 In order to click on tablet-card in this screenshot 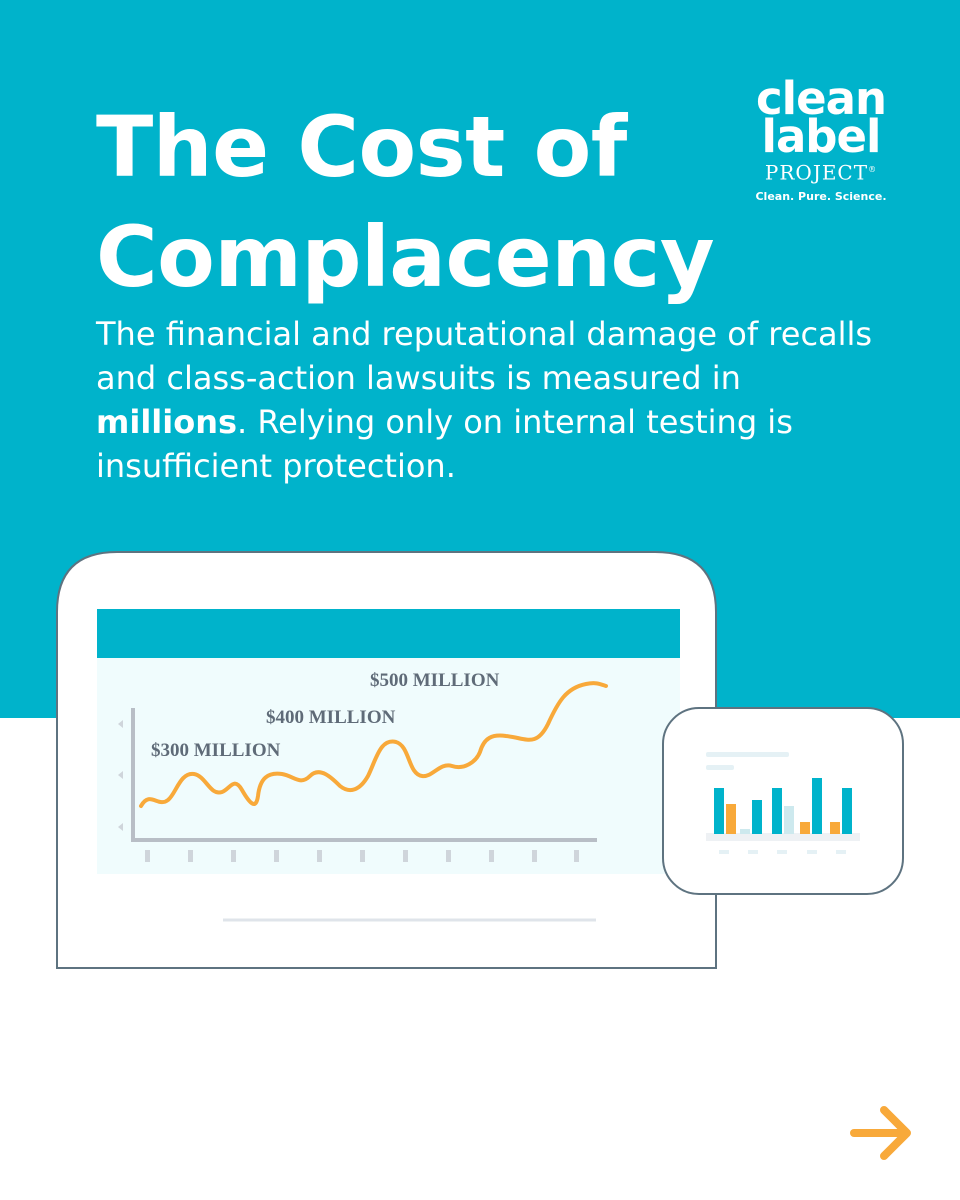, I will do `click(783, 801)`.